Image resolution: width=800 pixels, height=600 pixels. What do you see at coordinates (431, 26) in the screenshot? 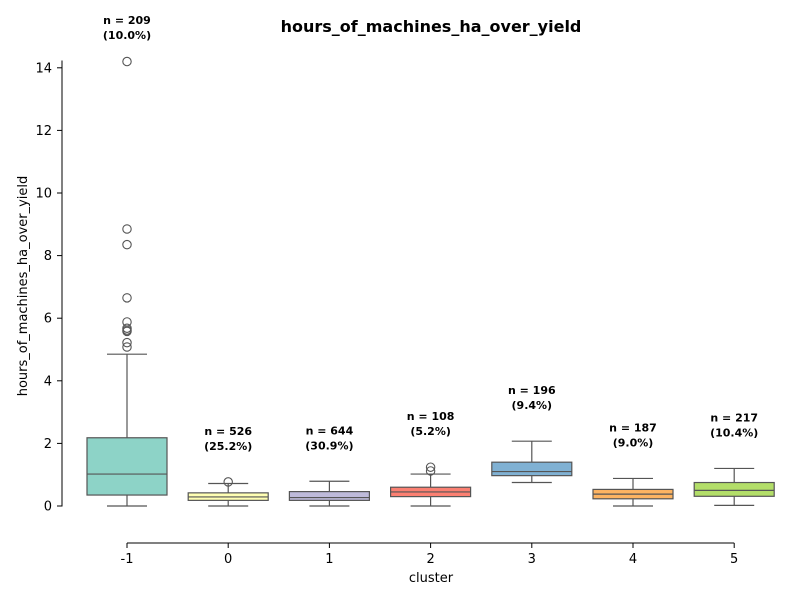
I see `chart-title: hours_of_machines_ha_over_yield` at bounding box center [431, 26].